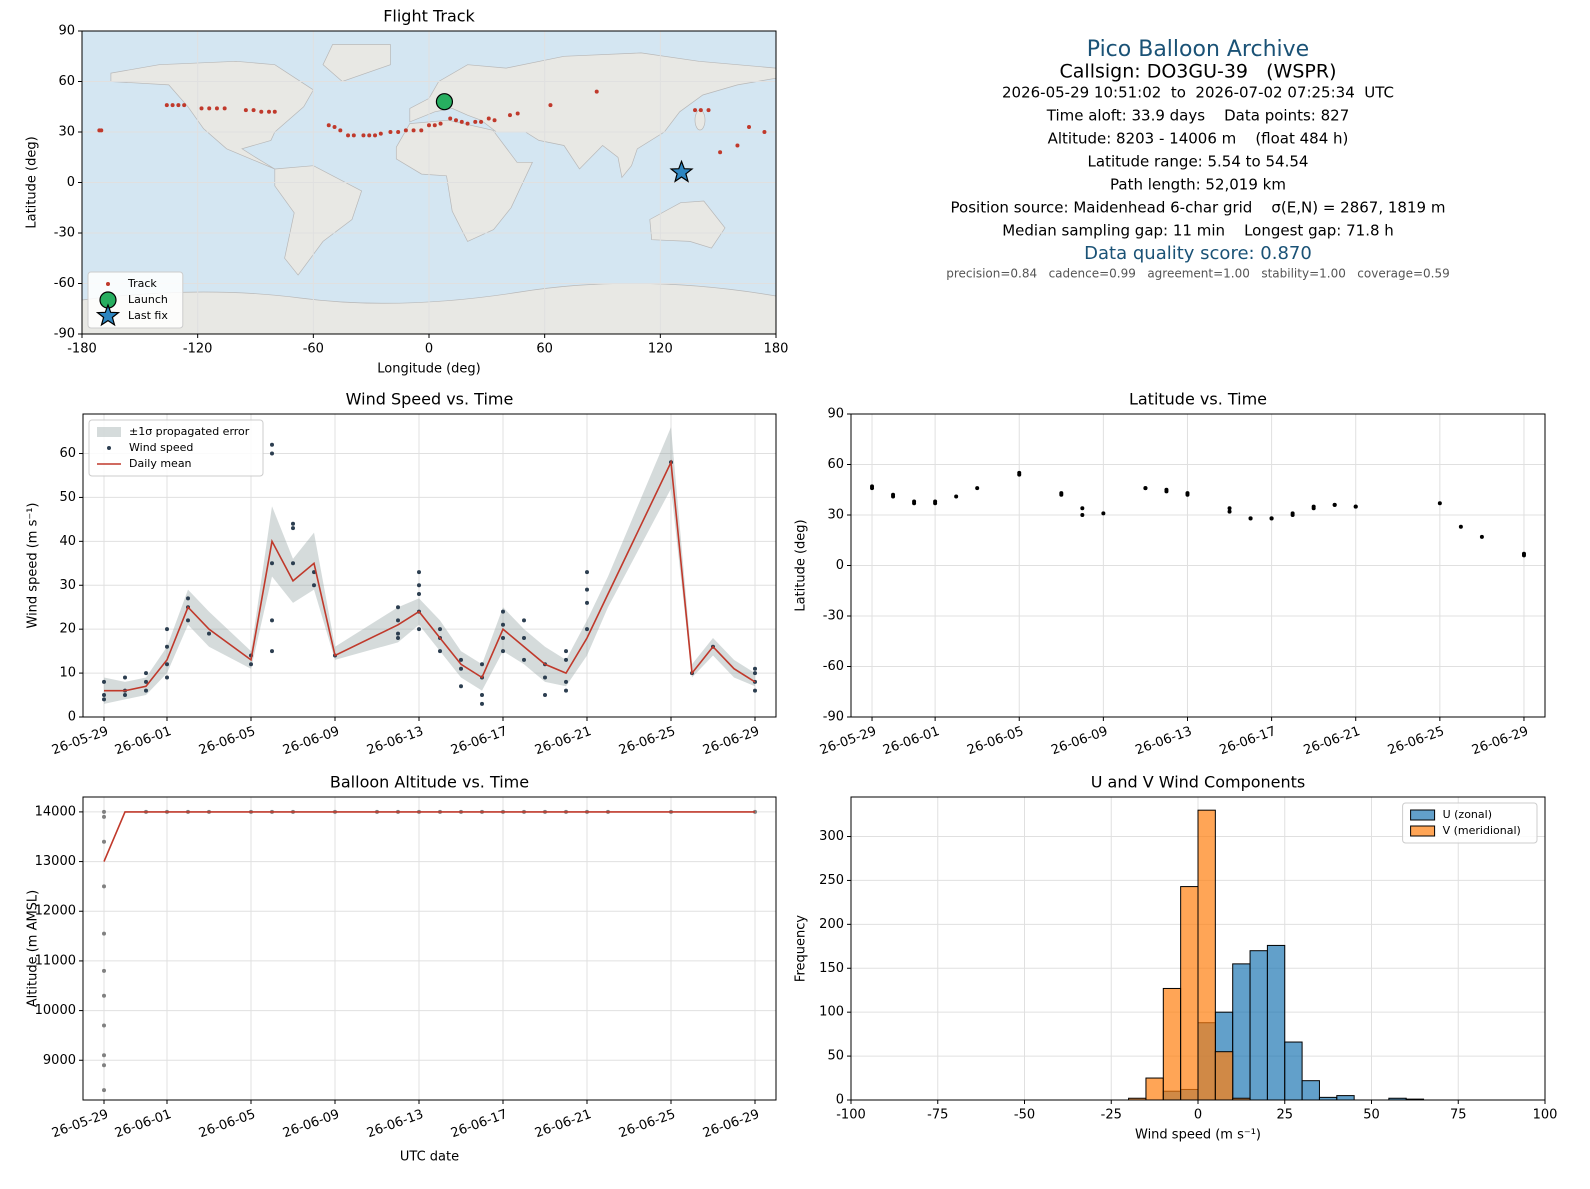  What do you see at coordinates (33, 566) in the screenshot?
I see `y-axis-label: Wind speed (m s⁻¹)` at bounding box center [33, 566].